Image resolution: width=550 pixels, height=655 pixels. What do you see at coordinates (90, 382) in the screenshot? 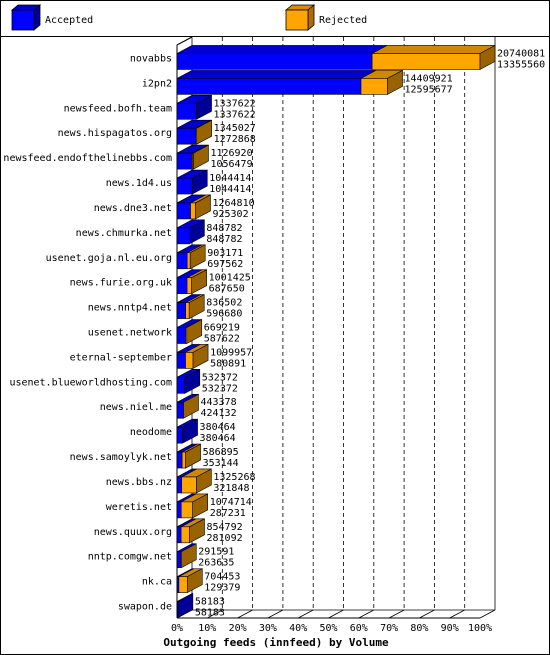
I see `category-label: usenet.blueworldhosting.com` at bounding box center [90, 382].